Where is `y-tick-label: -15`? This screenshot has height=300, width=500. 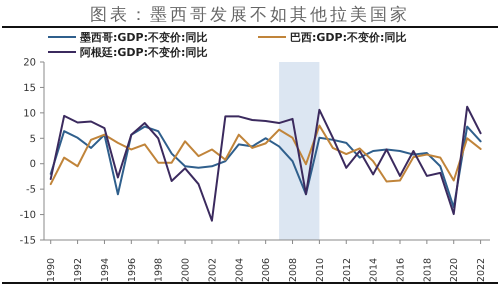
y-tick-label: -15 is located at coordinates (28, 241).